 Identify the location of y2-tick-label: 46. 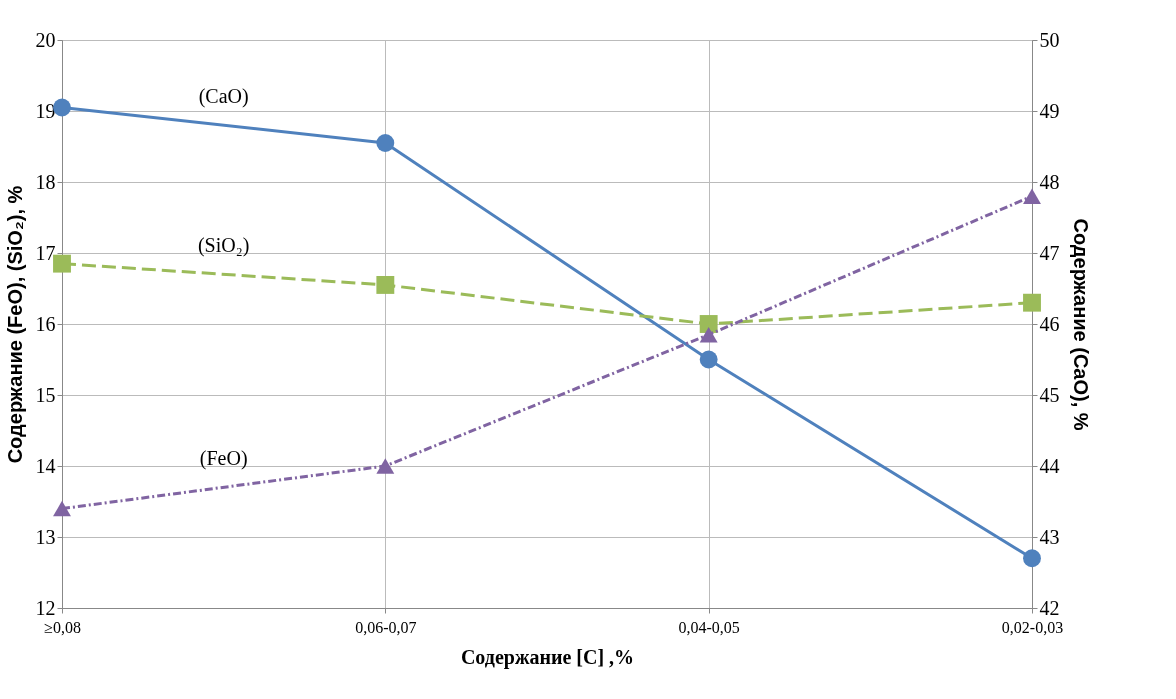
(1049, 323).